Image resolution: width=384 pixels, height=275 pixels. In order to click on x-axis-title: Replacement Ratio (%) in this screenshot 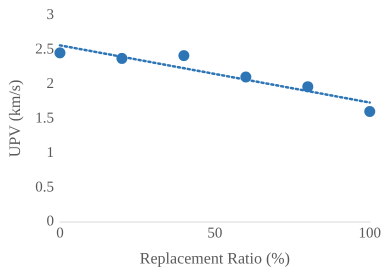, I will do `click(215, 259)`.